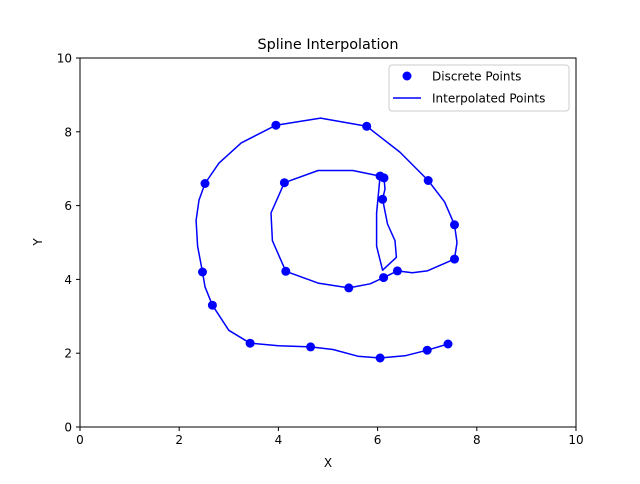 The image size is (640, 484). I want to click on x-axis-ticks: 0 2 4 6 8 10, so click(330, 437).